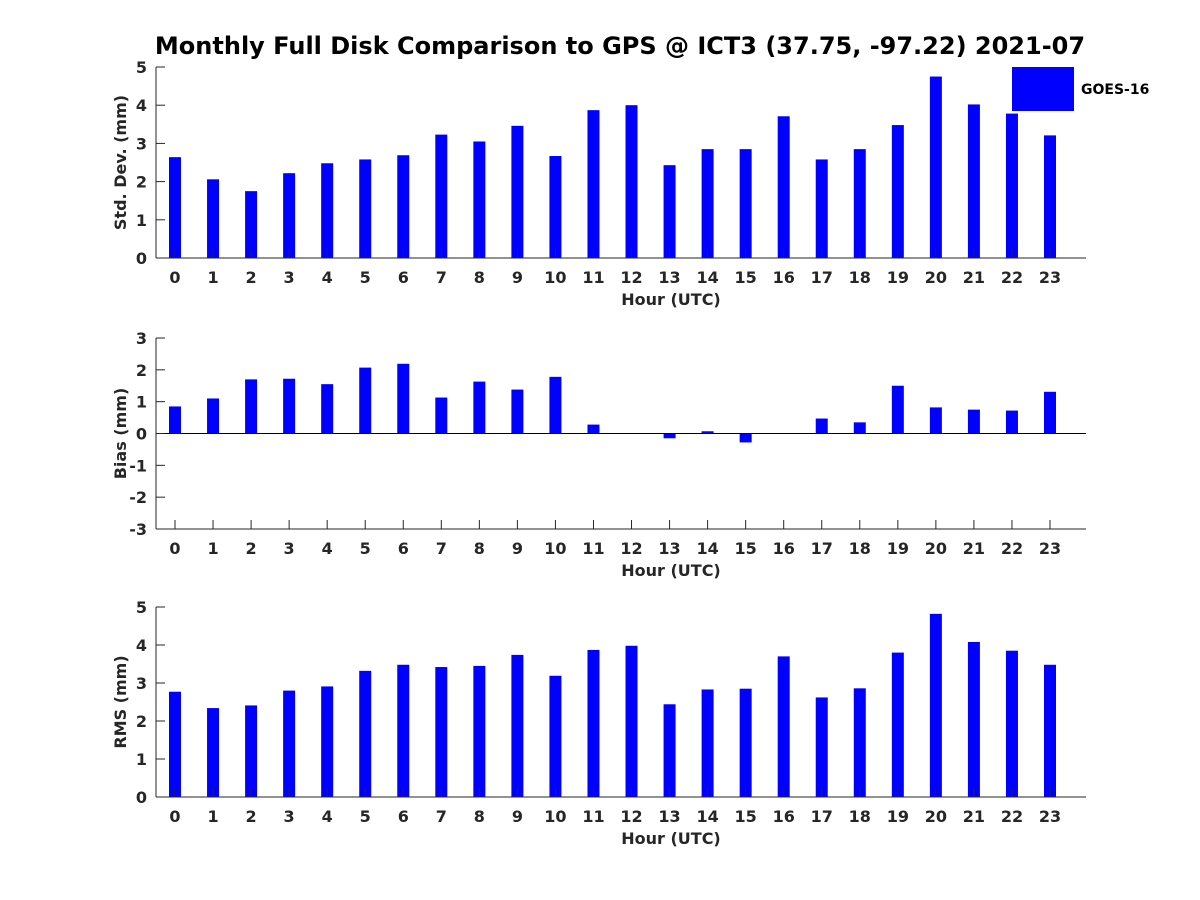  What do you see at coordinates (746, 816) in the screenshot?
I see `rms-x-tick-label: 15` at bounding box center [746, 816].